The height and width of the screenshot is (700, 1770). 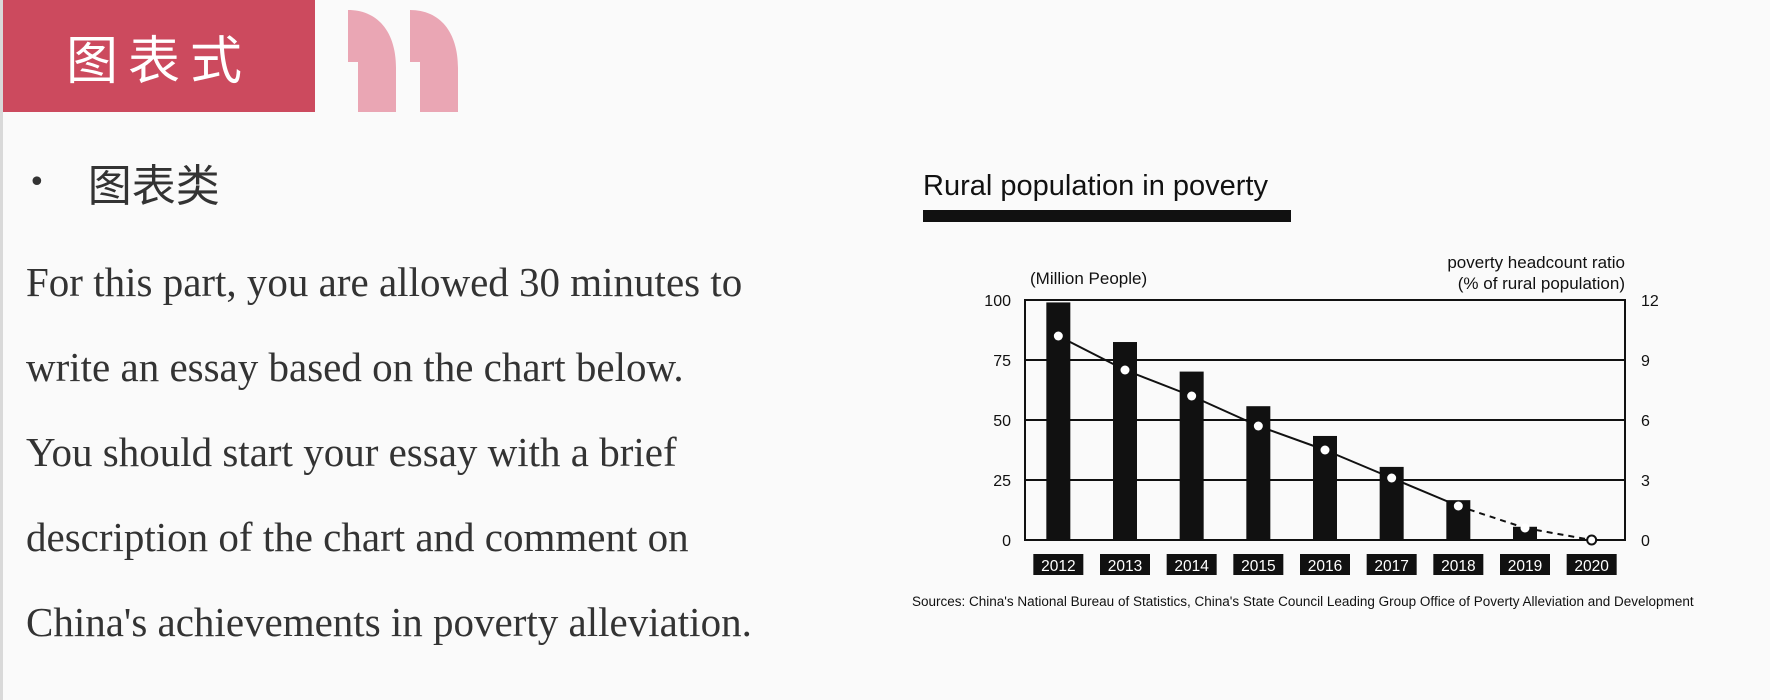 I want to click on chart-title: Rural population in poverty, so click(x=1095, y=186).